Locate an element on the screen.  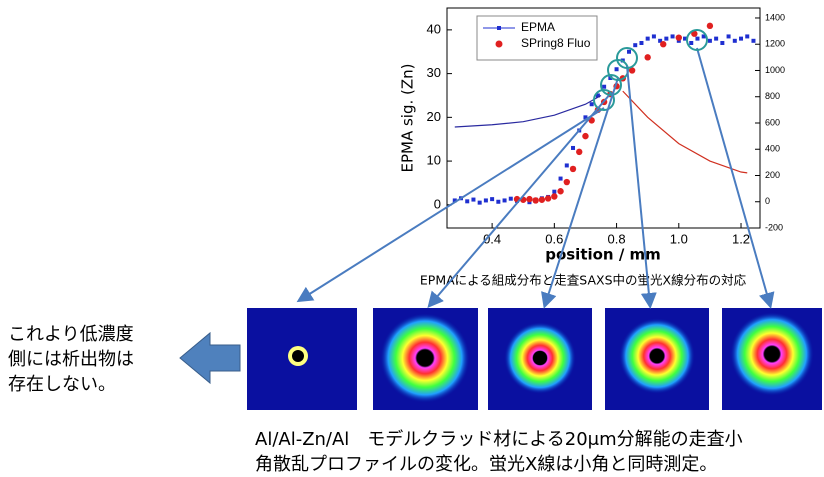
scattering-images is located at coordinates (534, 359).